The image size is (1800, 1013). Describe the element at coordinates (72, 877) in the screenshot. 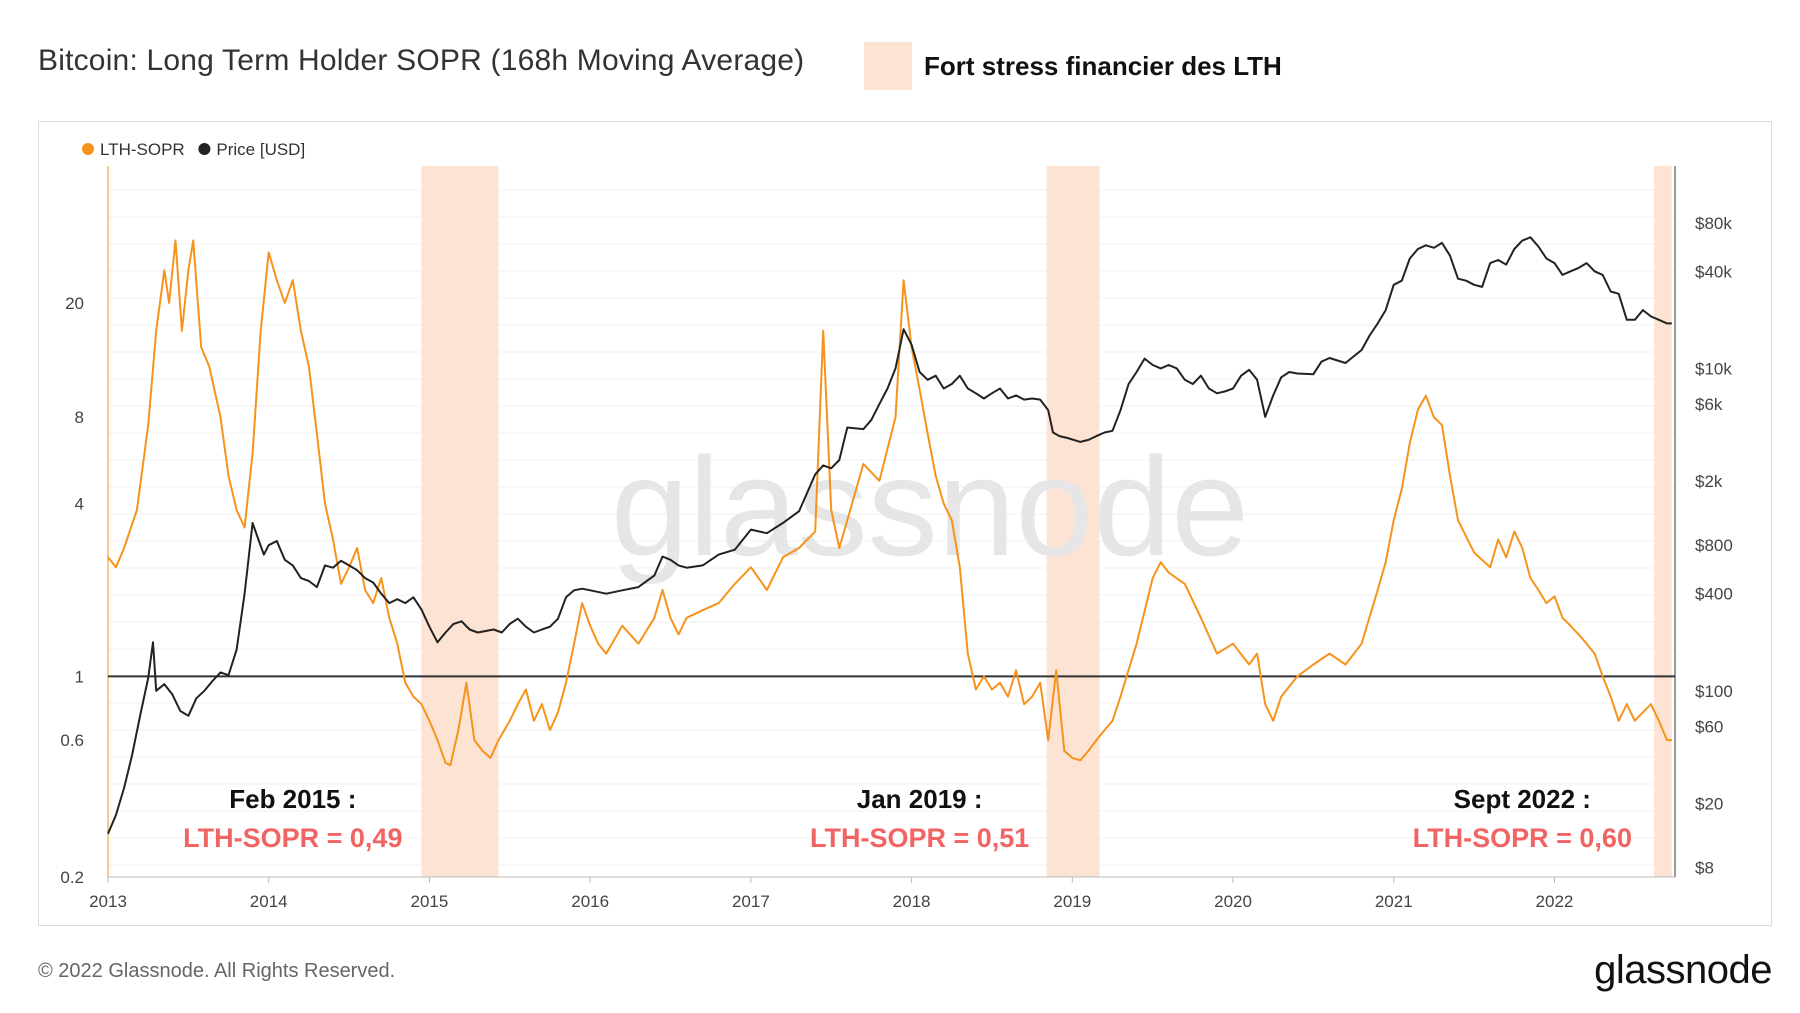

I see `y-left-tick-label: 0.2` at that location.